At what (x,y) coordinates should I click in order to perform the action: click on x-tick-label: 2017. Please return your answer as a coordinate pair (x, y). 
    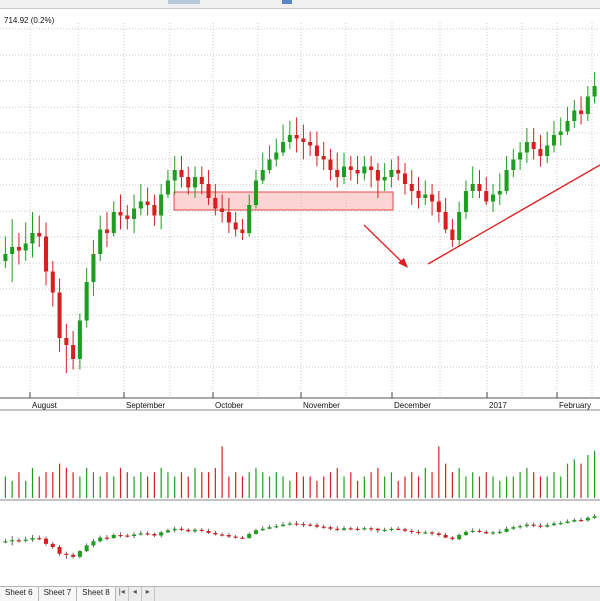
    Looking at the image, I should click on (498, 405).